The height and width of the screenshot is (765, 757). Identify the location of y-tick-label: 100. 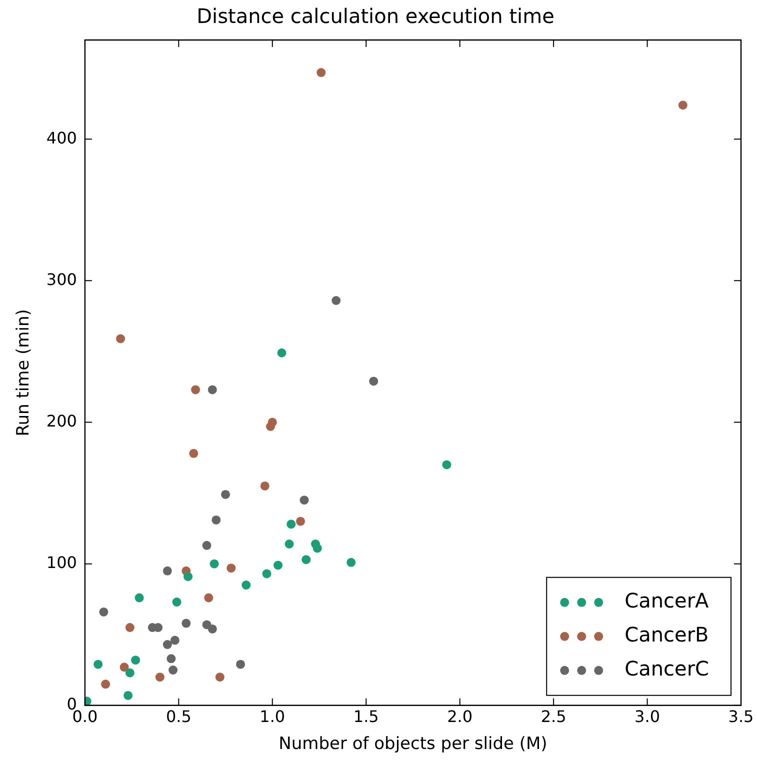
(61, 562).